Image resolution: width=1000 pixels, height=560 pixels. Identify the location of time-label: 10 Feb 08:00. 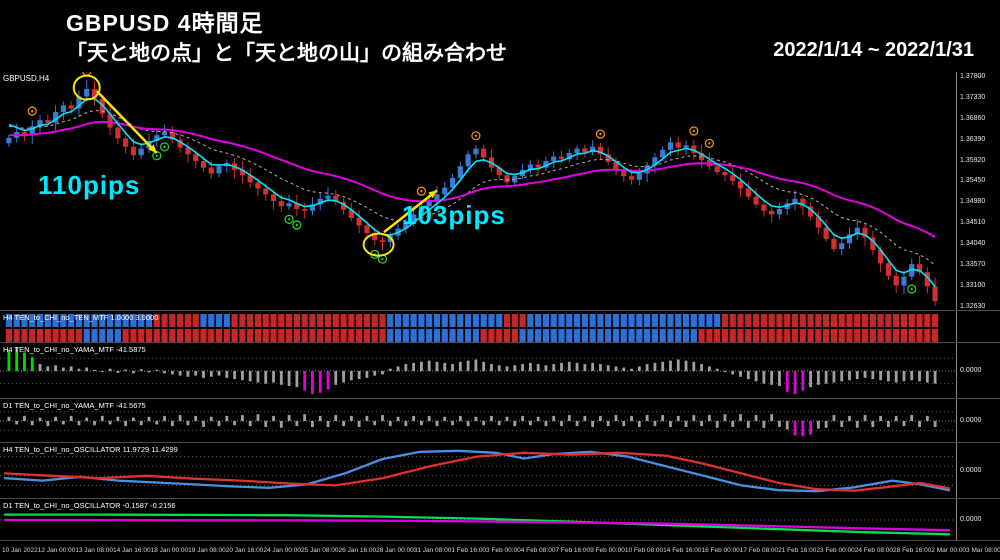
(644, 550).